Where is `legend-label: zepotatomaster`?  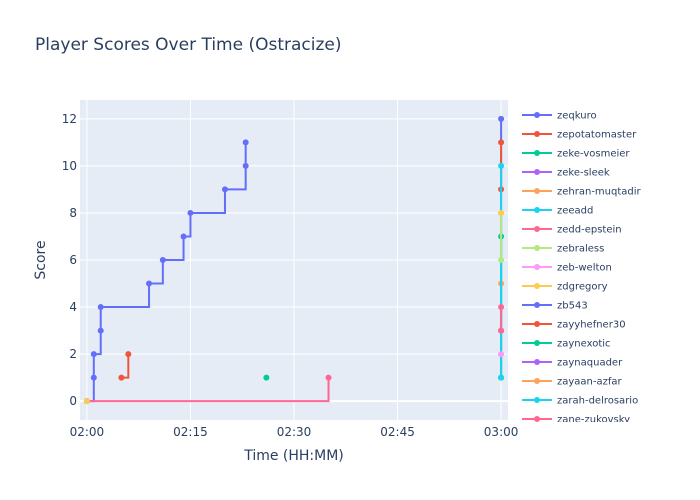
legend-label: zepotatomaster is located at coordinates (597, 135).